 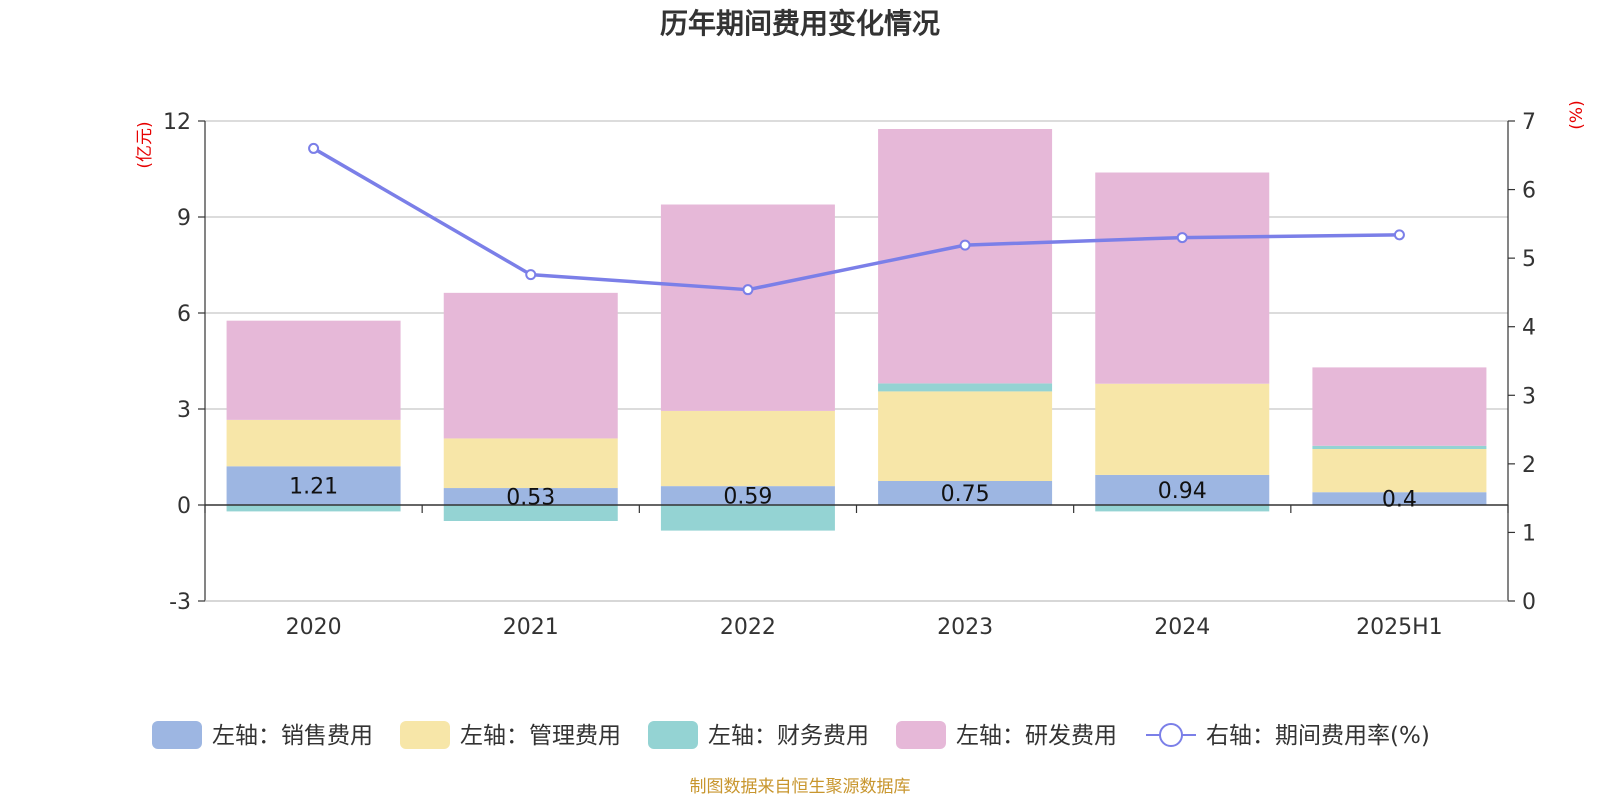 I want to click on data-label-2025H1: 0.4, so click(x=1399, y=500).